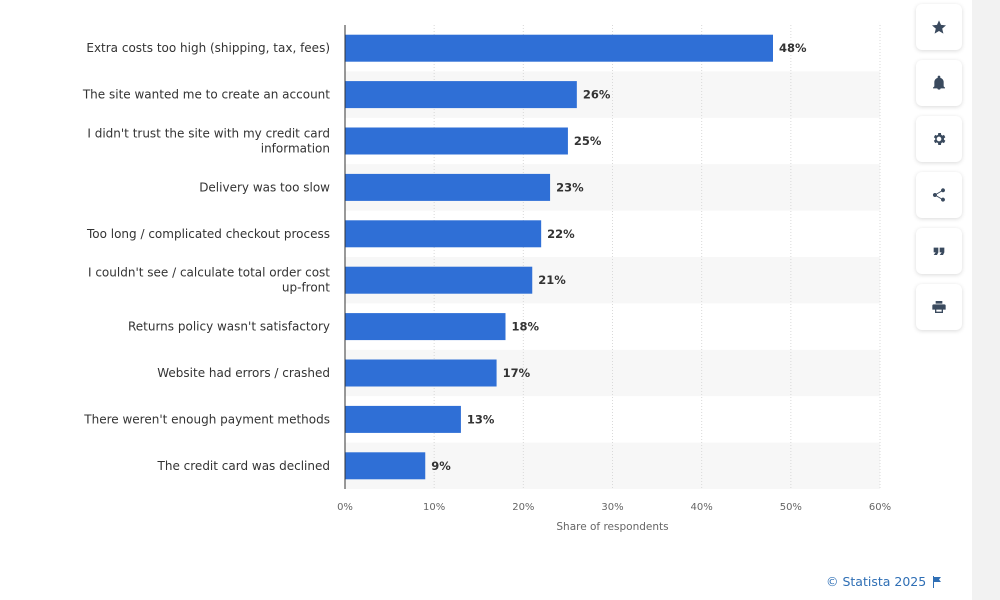 The image size is (1000, 600). Describe the element at coordinates (793, 48) in the screenshot. I see `value-label: 48%` at that location.